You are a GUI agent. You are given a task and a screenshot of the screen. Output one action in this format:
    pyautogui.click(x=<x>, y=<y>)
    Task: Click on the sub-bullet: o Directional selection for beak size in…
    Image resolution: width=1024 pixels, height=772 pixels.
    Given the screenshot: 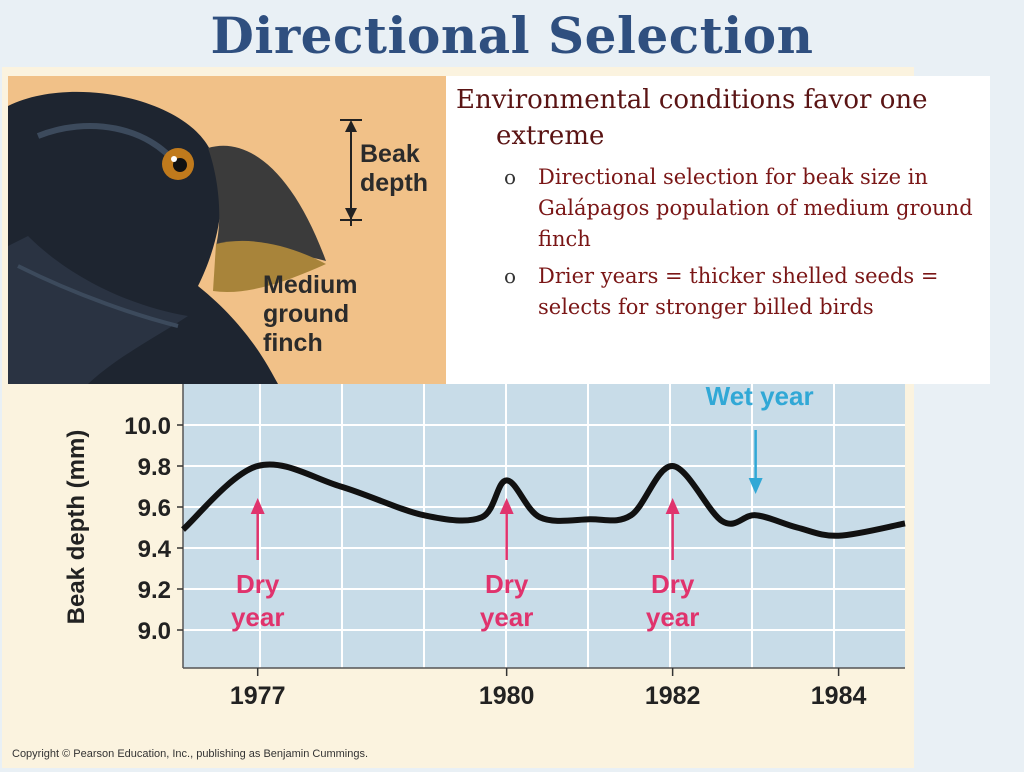 What is the action you would take?
    pyautogui.click(x=744, y=208)
    